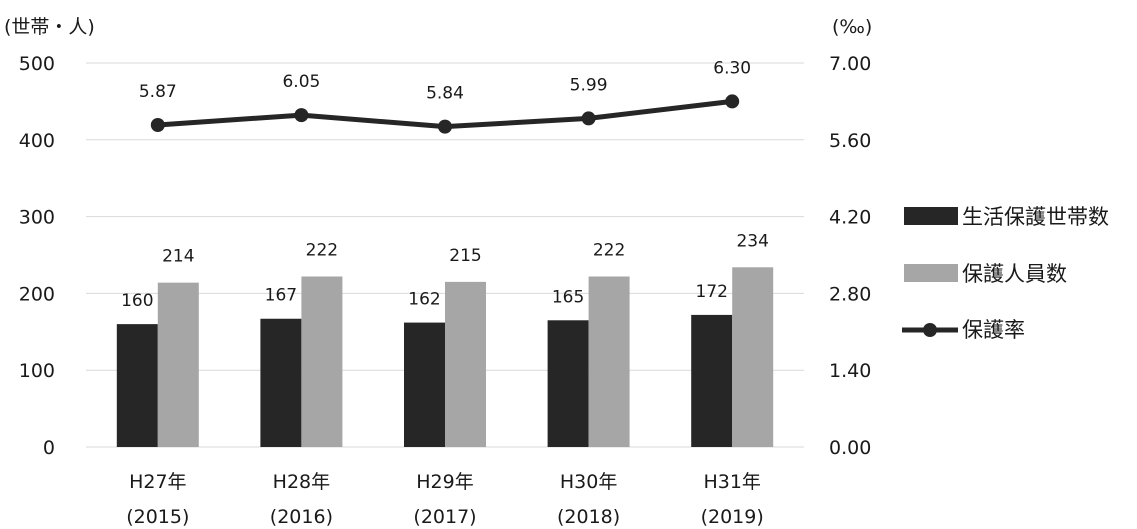 The height and width of the screenshot is (529, 1137). What do you see at coordinates (301, 517) in the screenshot?
I see `category-label-year: (2016)` at bounding box center [301, 517].